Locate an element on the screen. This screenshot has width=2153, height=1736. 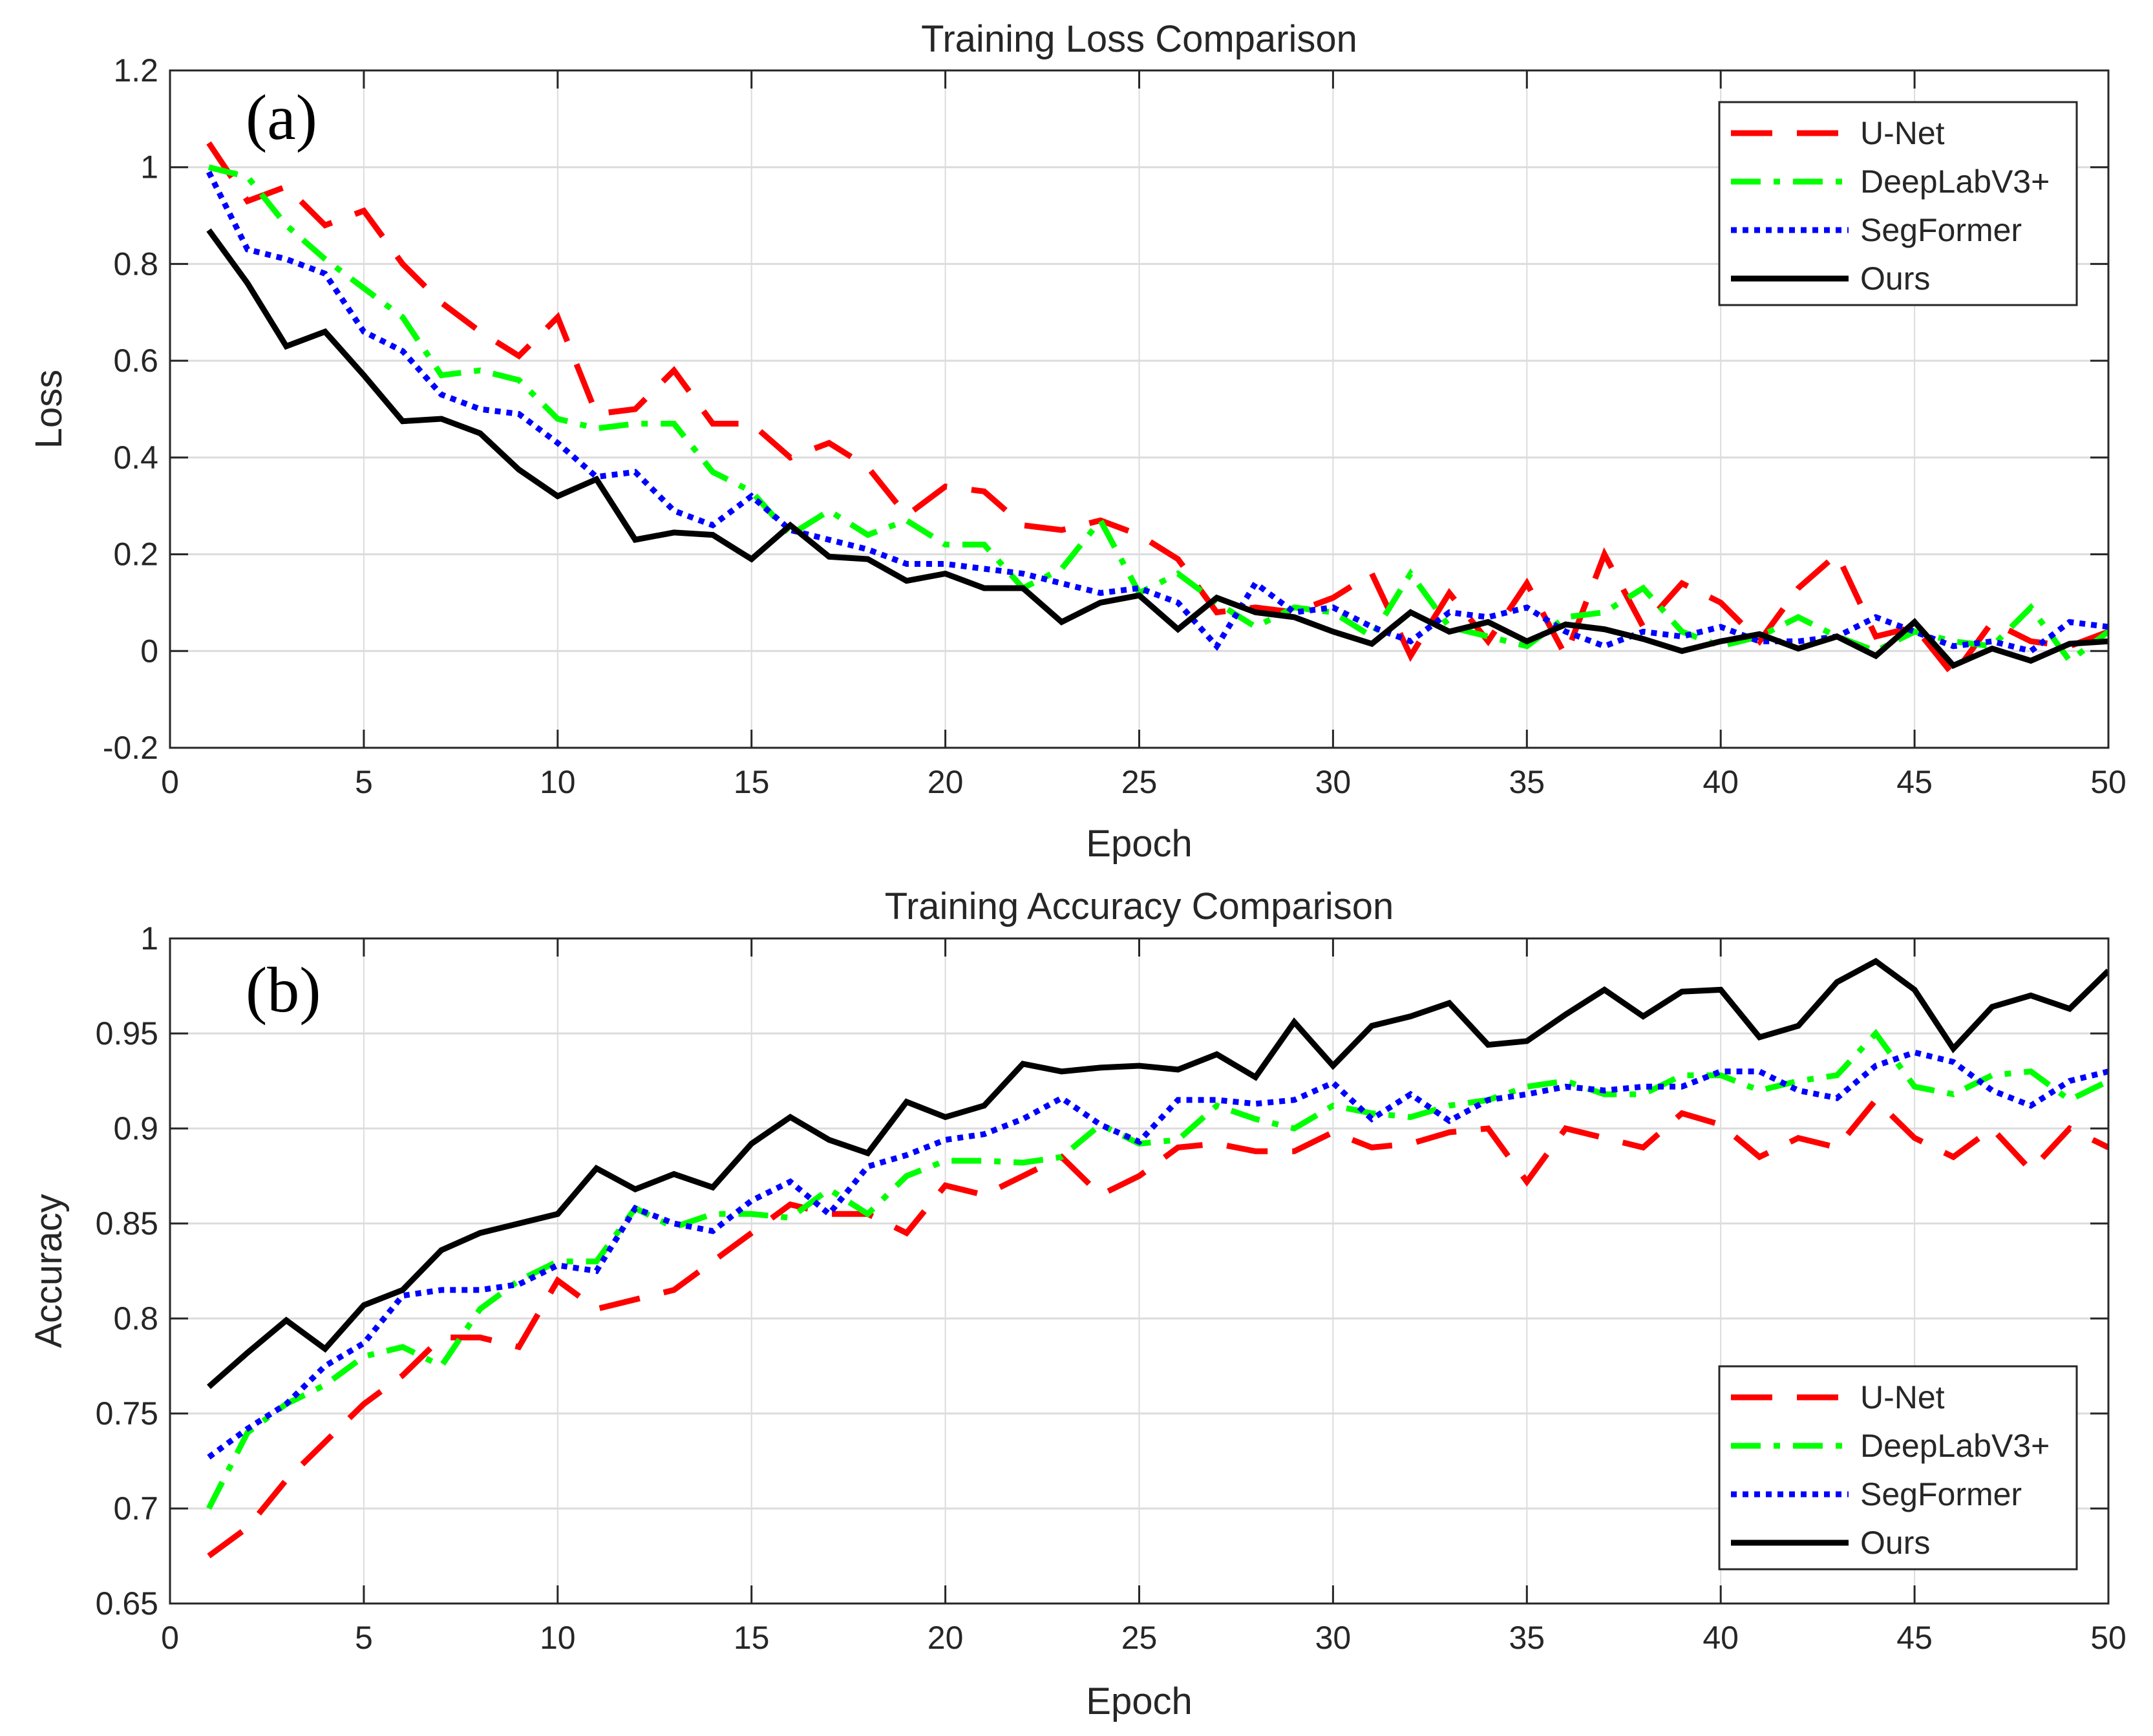
y-tick-label: 0.65 is located at coordinates (127, 1603).